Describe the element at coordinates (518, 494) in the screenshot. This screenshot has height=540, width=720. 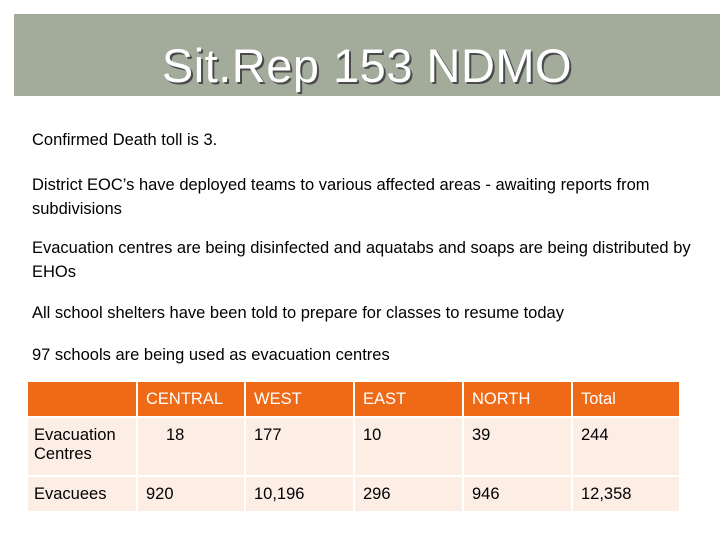
I see `cell-north: 946` at that location.